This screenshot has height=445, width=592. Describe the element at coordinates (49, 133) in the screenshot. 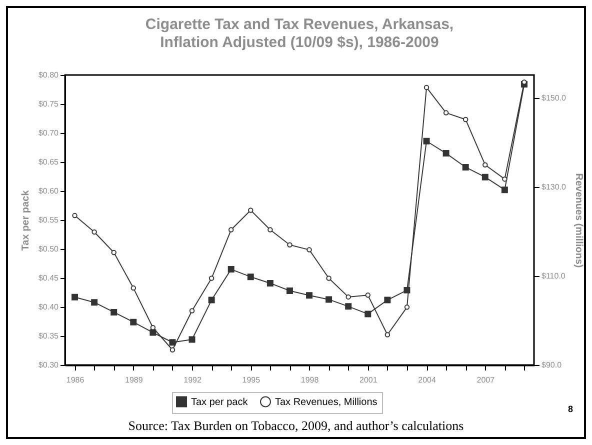

I see `y-tick-label: $0.70` at that location.